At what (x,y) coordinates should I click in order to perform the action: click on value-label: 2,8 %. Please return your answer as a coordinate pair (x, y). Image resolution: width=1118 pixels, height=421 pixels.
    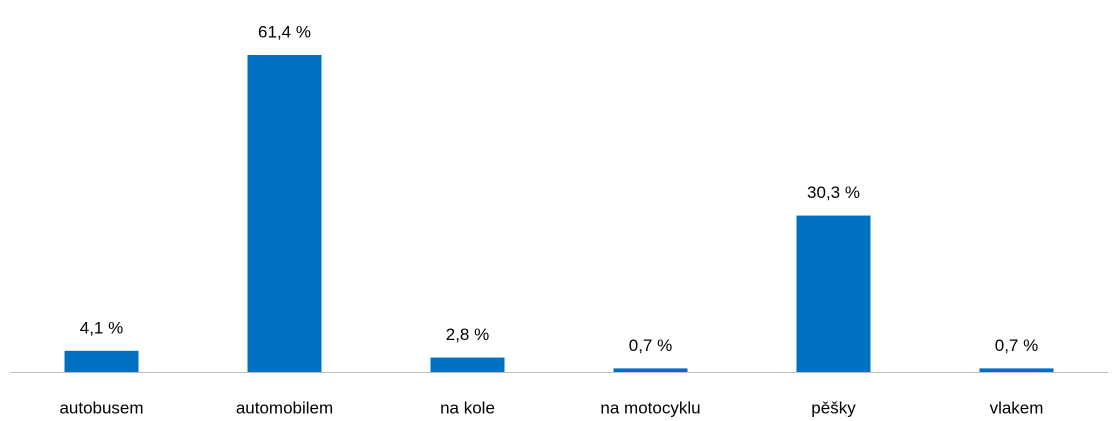
    Looking at the image, I should click on (467, 334).